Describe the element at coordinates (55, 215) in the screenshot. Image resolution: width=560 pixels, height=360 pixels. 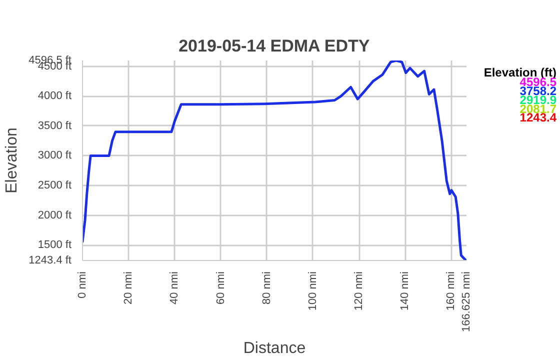
I see `y-tick-label: 2000 ft` at that location.